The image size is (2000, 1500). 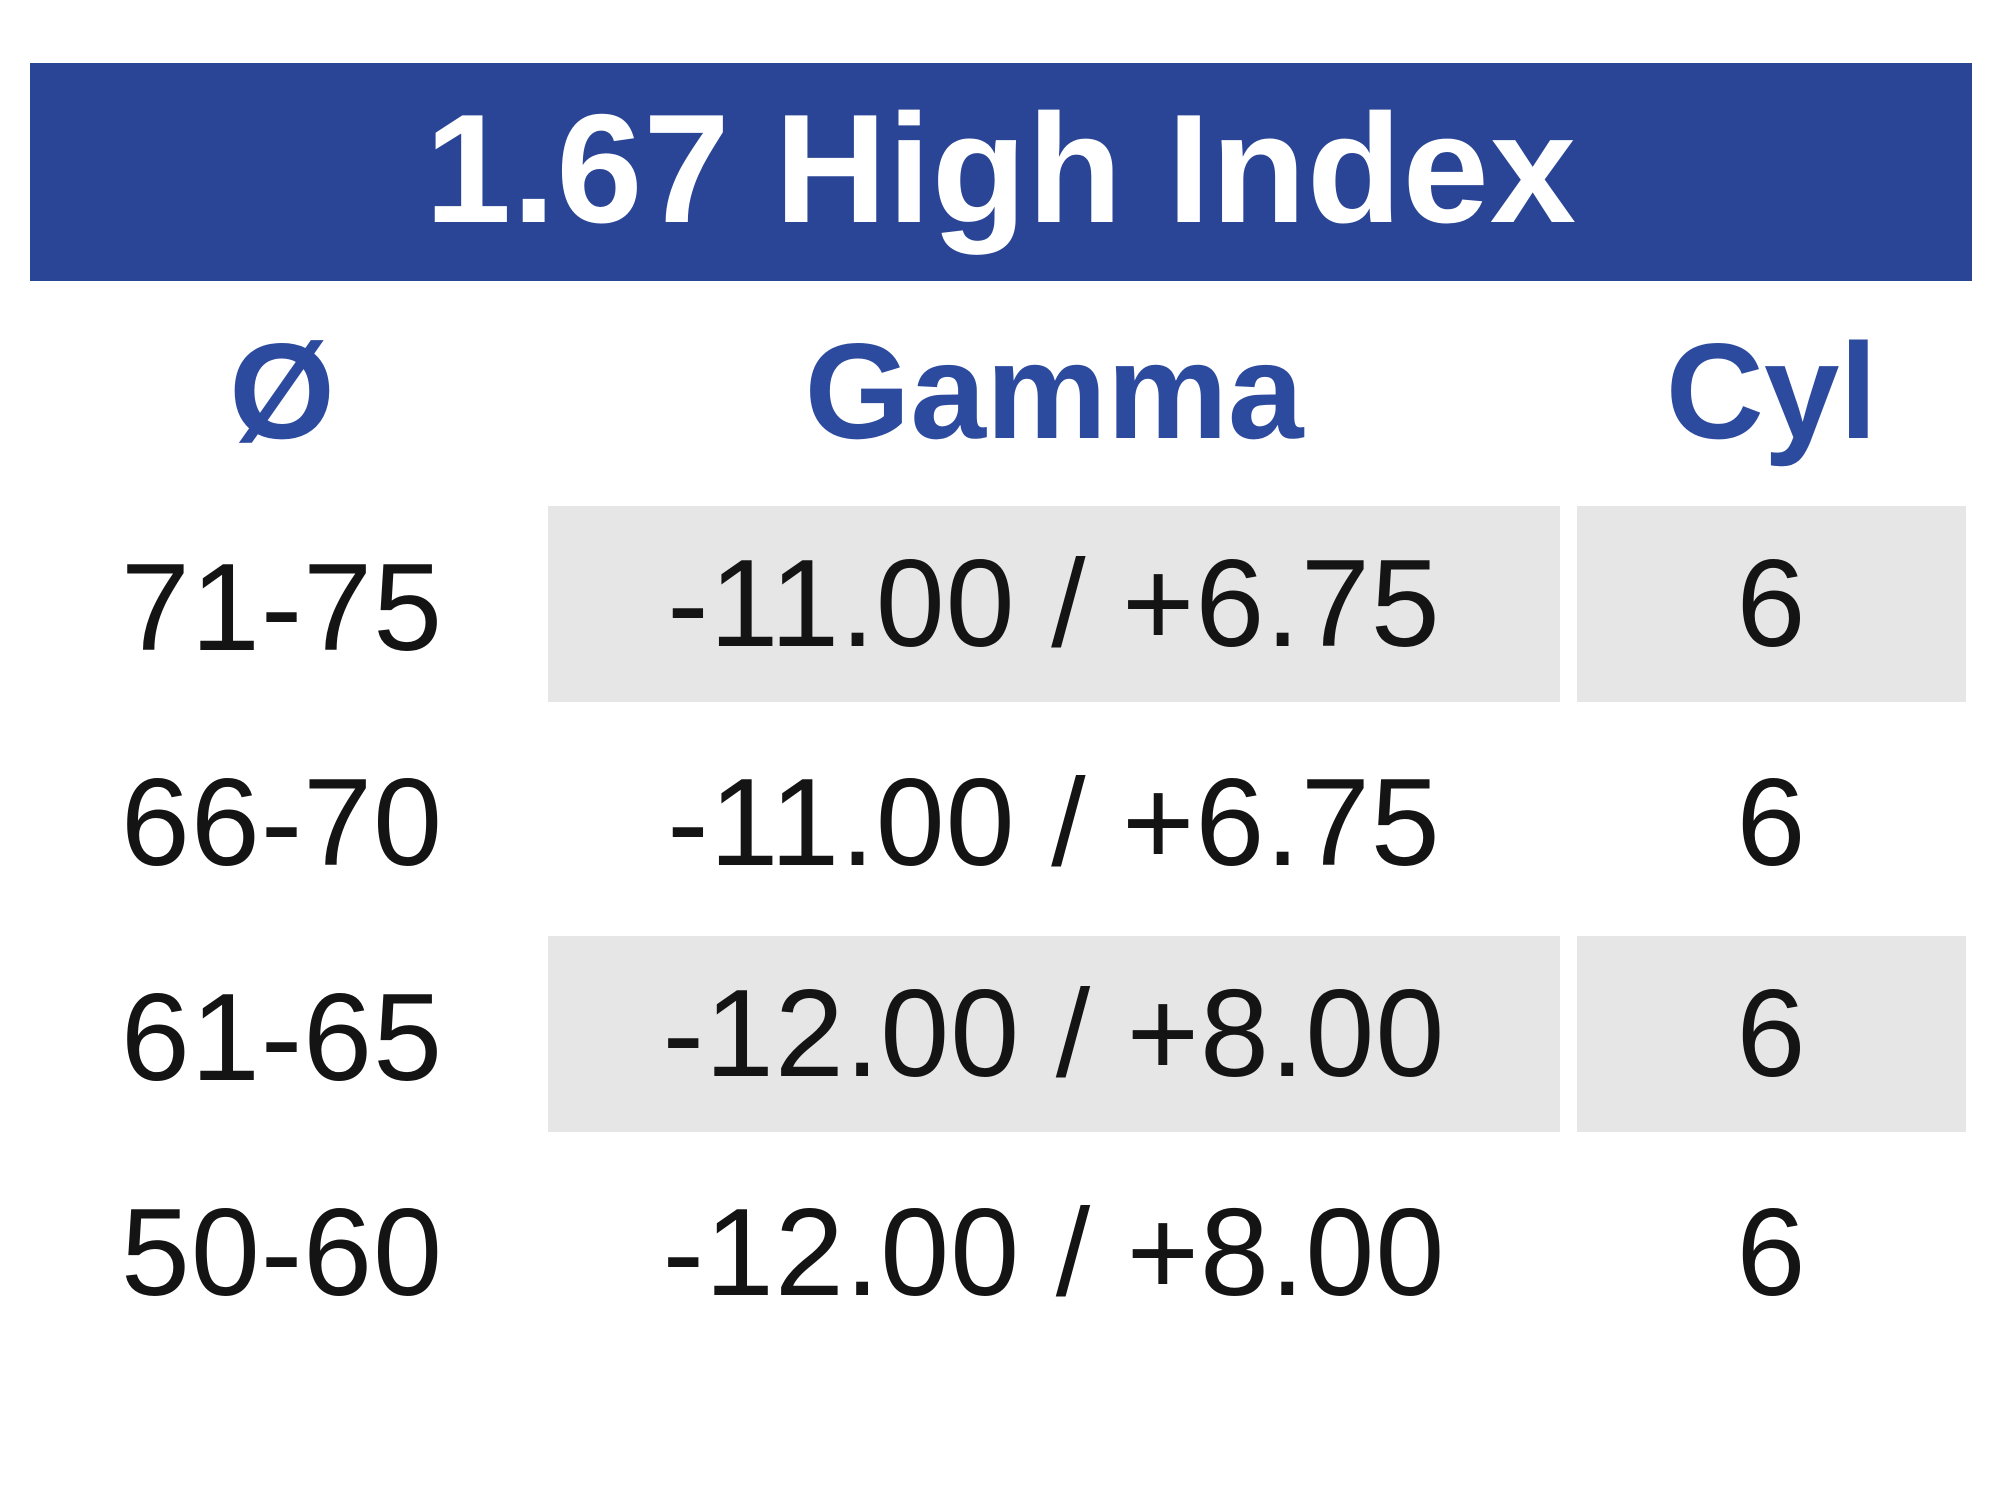 I want to click on column-header-diameter: Ø, so click(x=289, y=390).